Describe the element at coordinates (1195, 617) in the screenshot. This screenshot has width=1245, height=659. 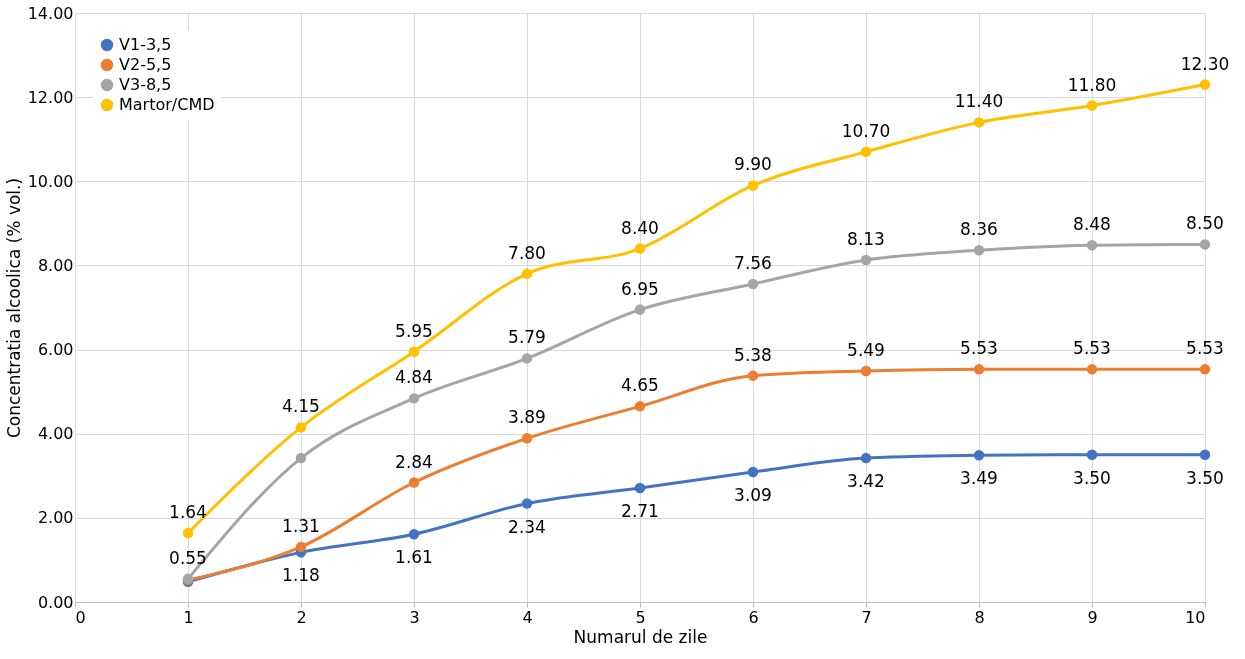
I see `x-tick-label: 10` at that location.